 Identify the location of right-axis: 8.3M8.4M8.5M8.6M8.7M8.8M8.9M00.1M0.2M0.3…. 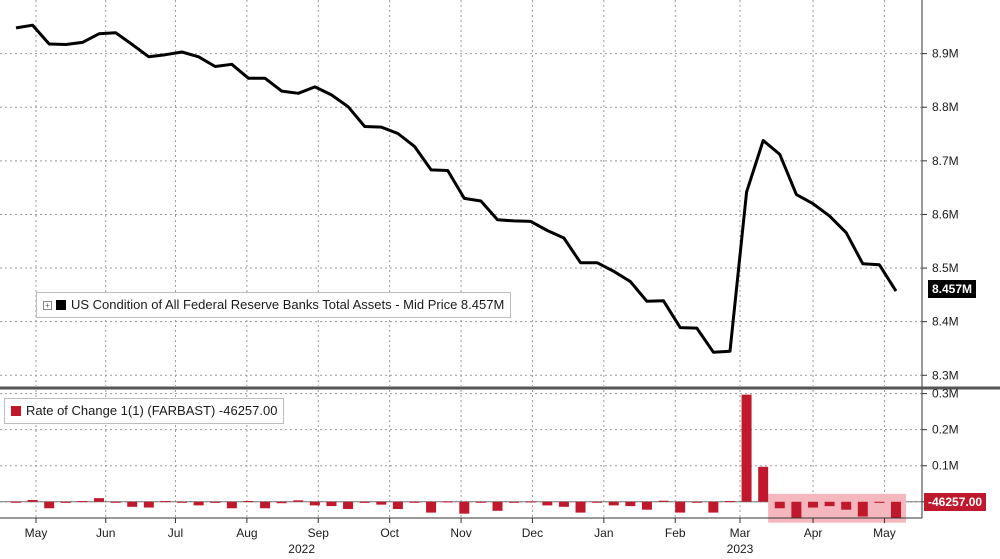
(940, 259).